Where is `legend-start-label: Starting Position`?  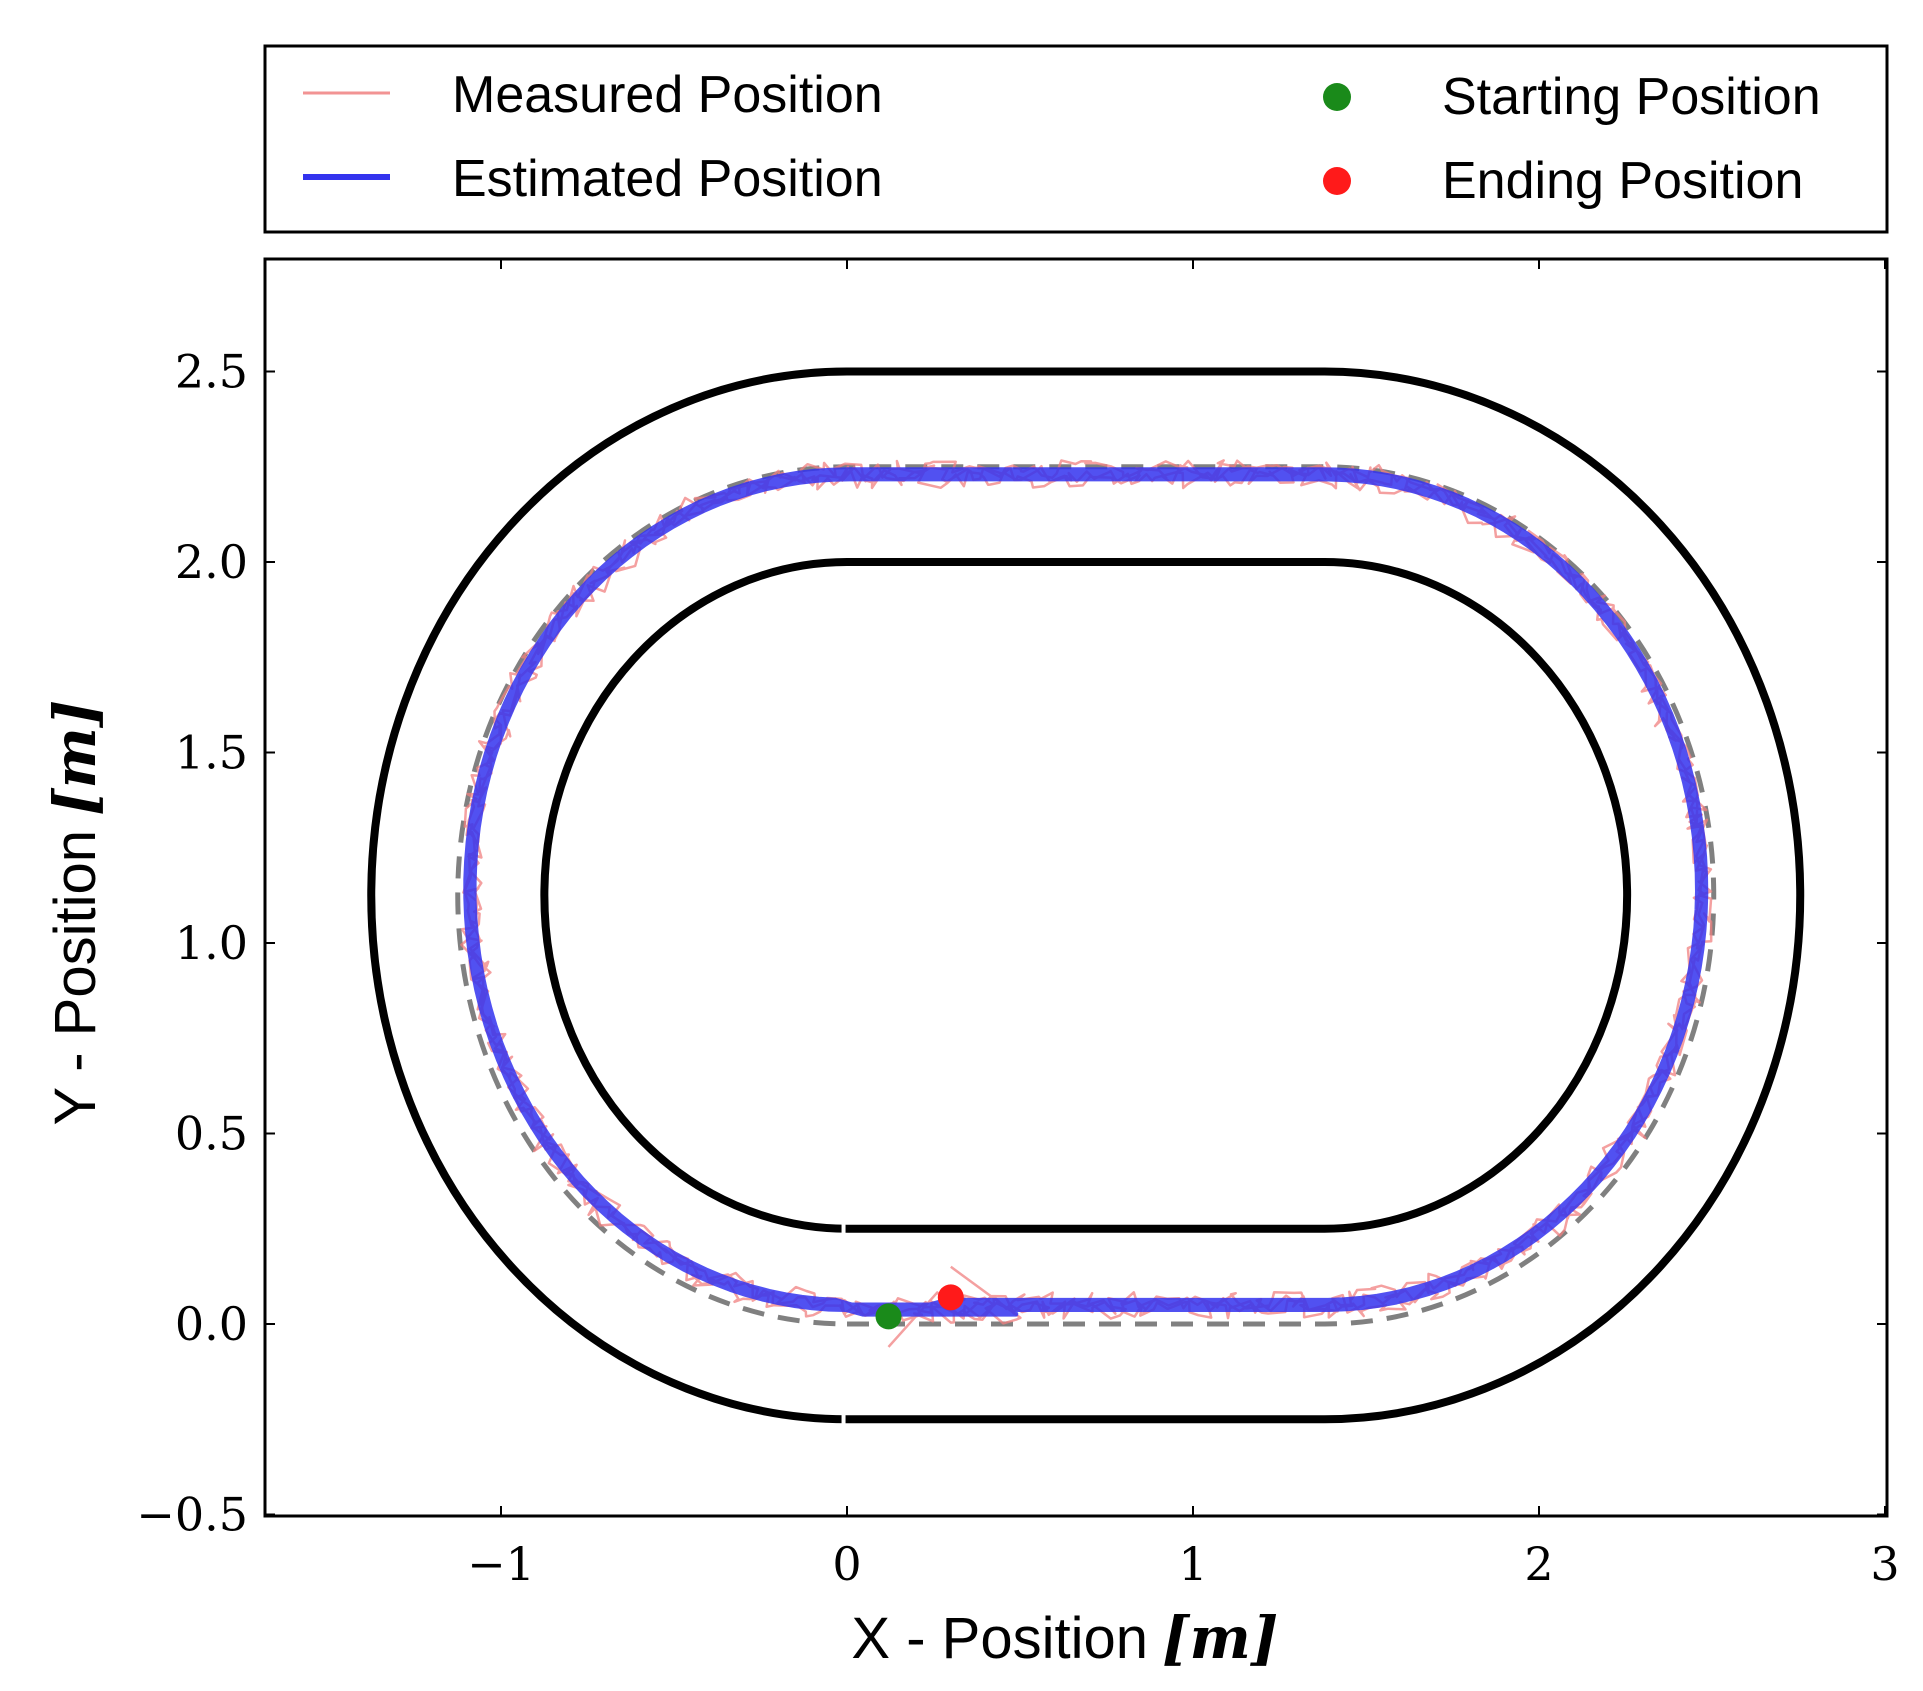 legend-start-label: Starting Position is located at coordinates (1631, 97).